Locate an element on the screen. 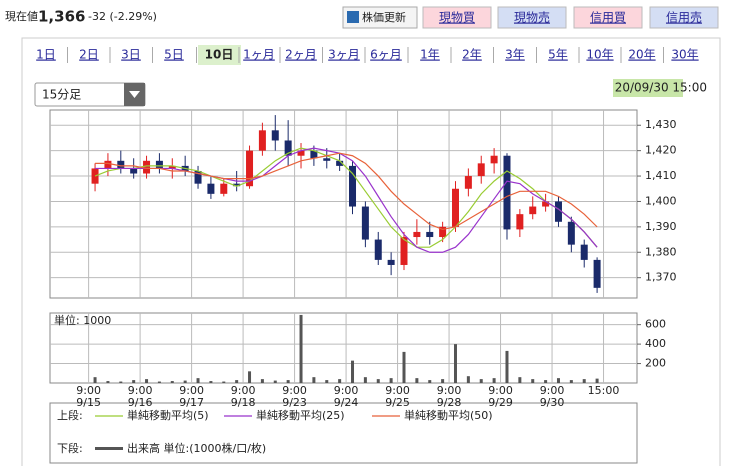  tab: 3年 is located at coordinates (515, 55).